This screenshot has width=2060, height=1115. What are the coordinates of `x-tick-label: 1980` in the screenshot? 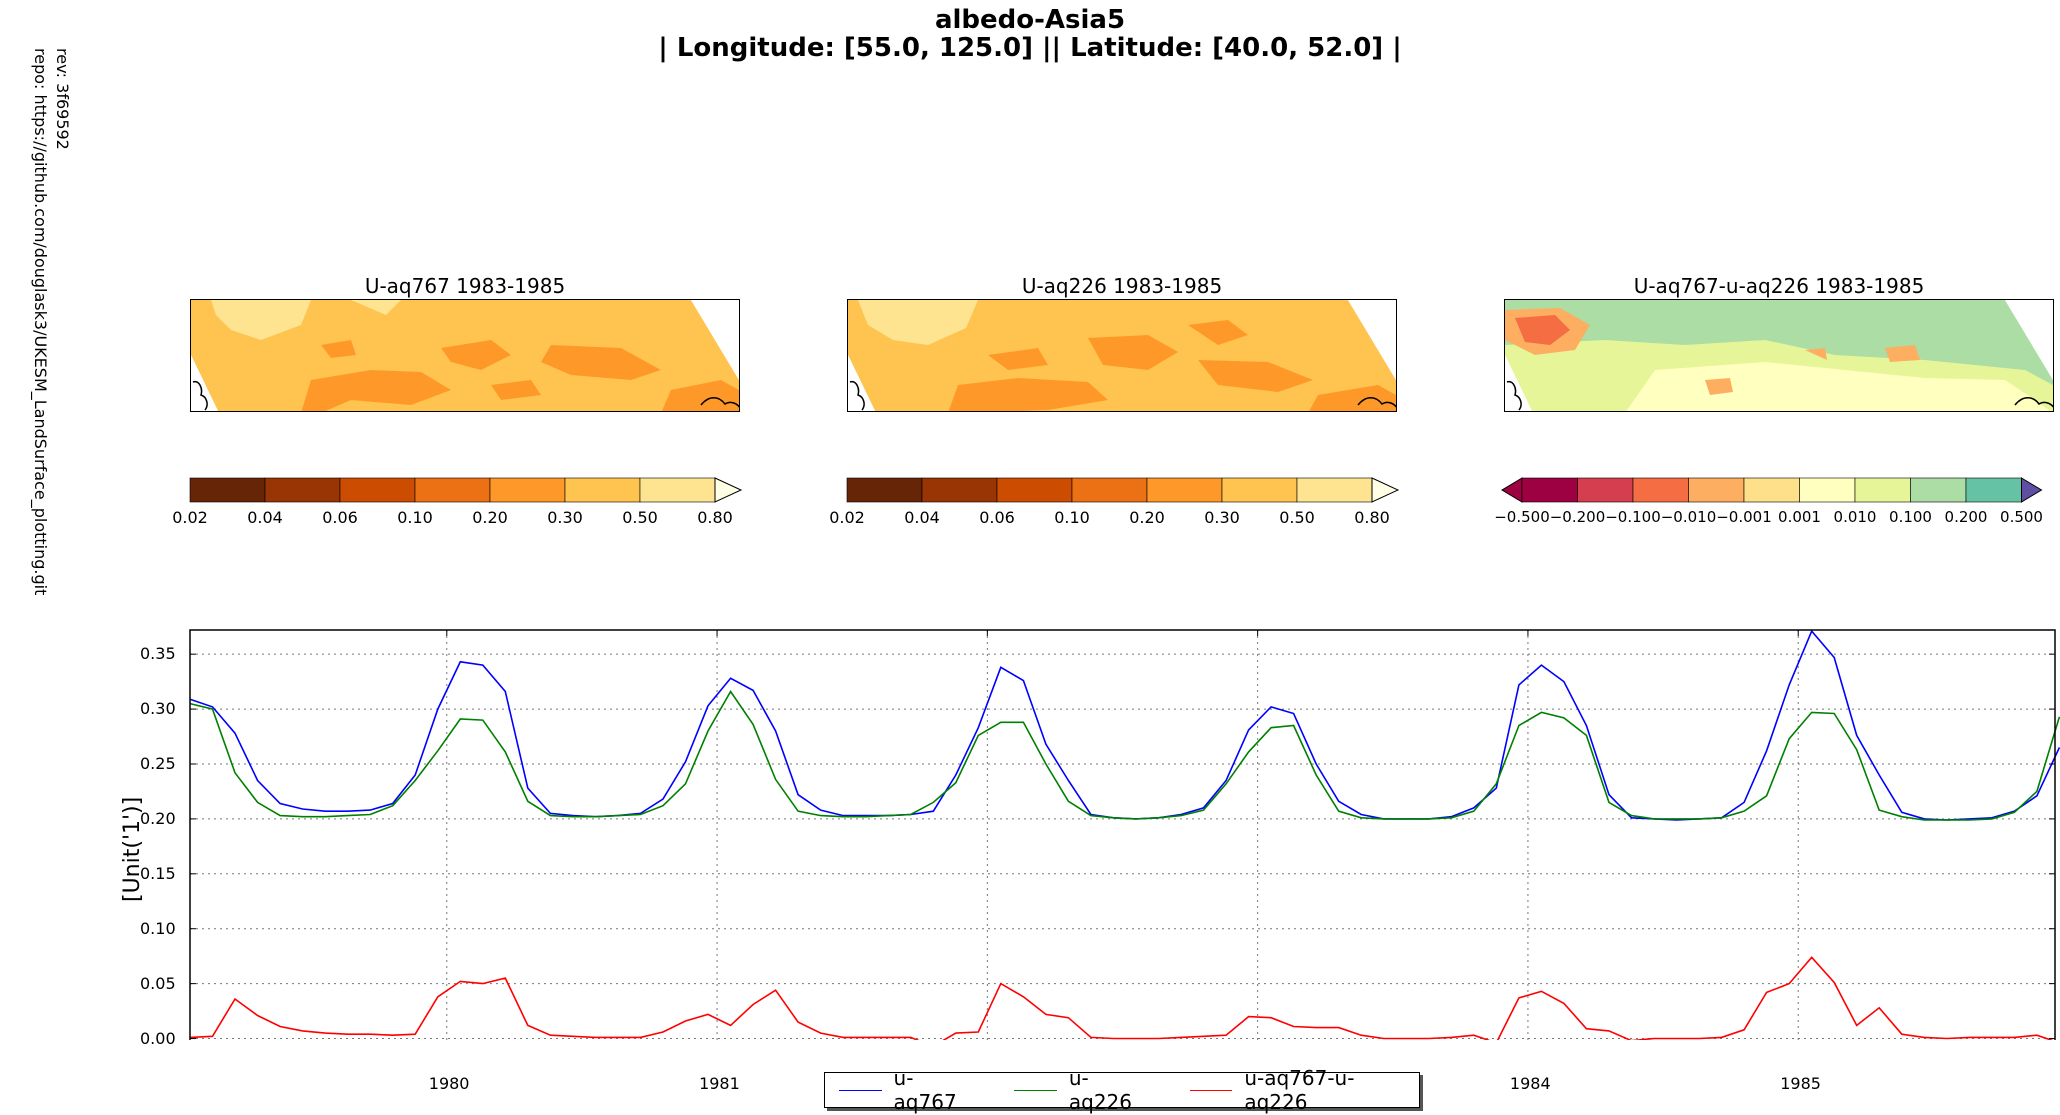 It's located at (449, 1083).